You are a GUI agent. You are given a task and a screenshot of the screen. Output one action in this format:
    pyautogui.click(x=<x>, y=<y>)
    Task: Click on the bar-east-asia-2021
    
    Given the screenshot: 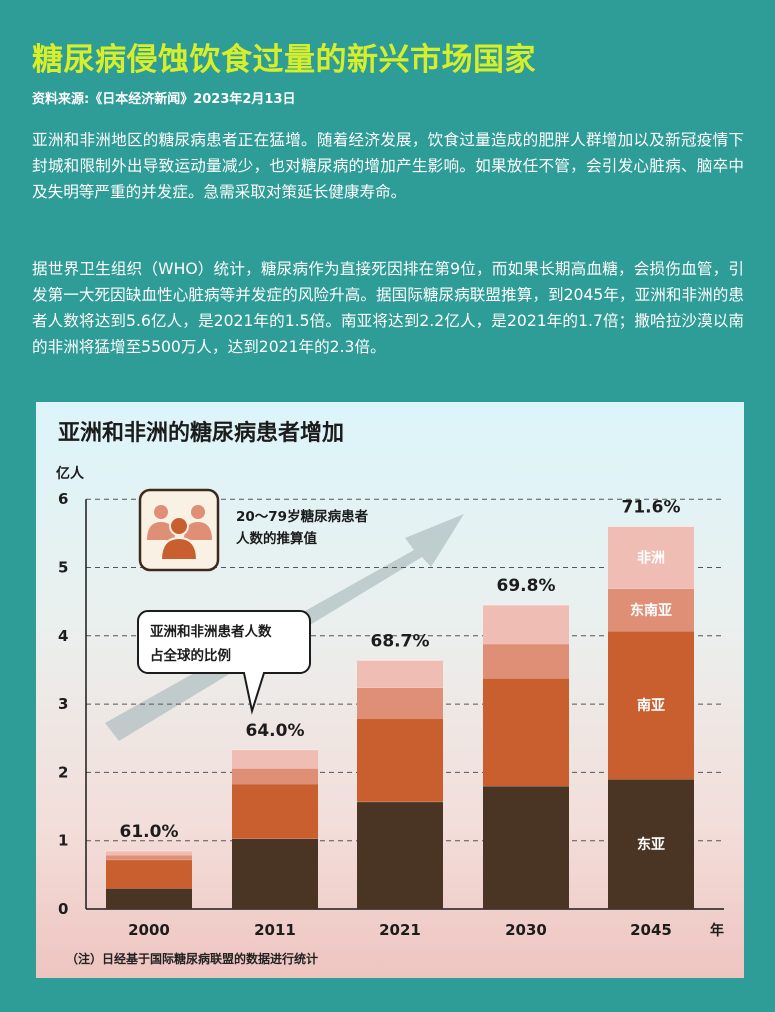 What is the action you would take?
    pyautogui.click(x=400, y=855)
    